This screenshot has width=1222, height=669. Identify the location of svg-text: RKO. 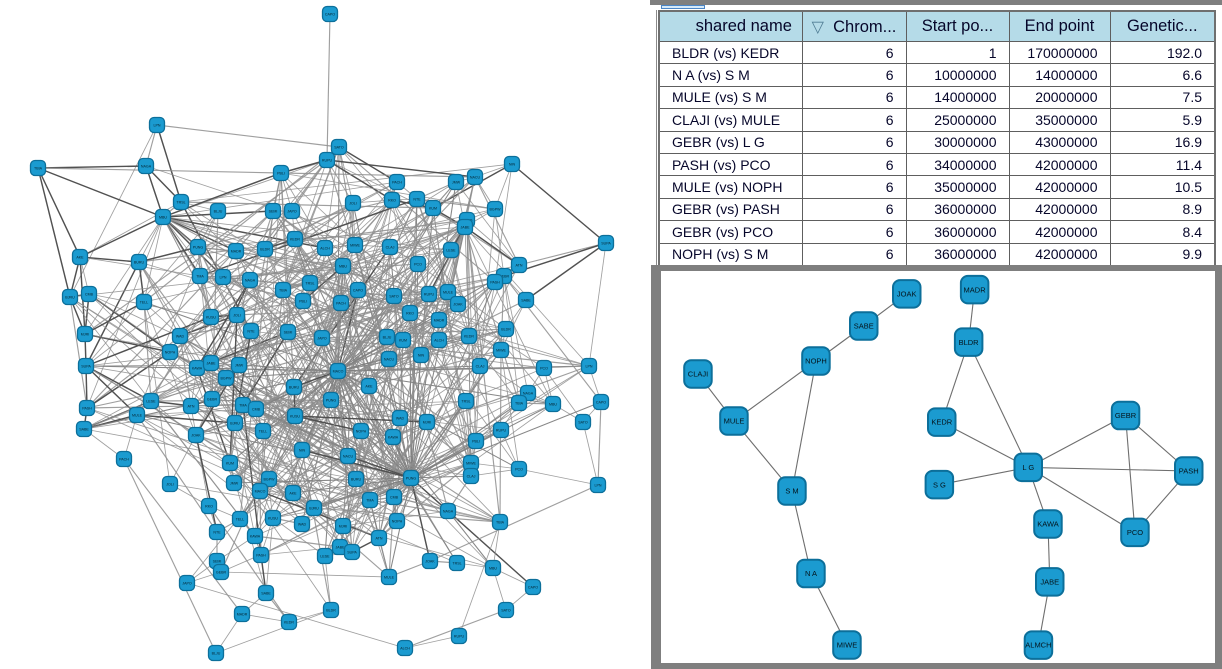
(209, 506).